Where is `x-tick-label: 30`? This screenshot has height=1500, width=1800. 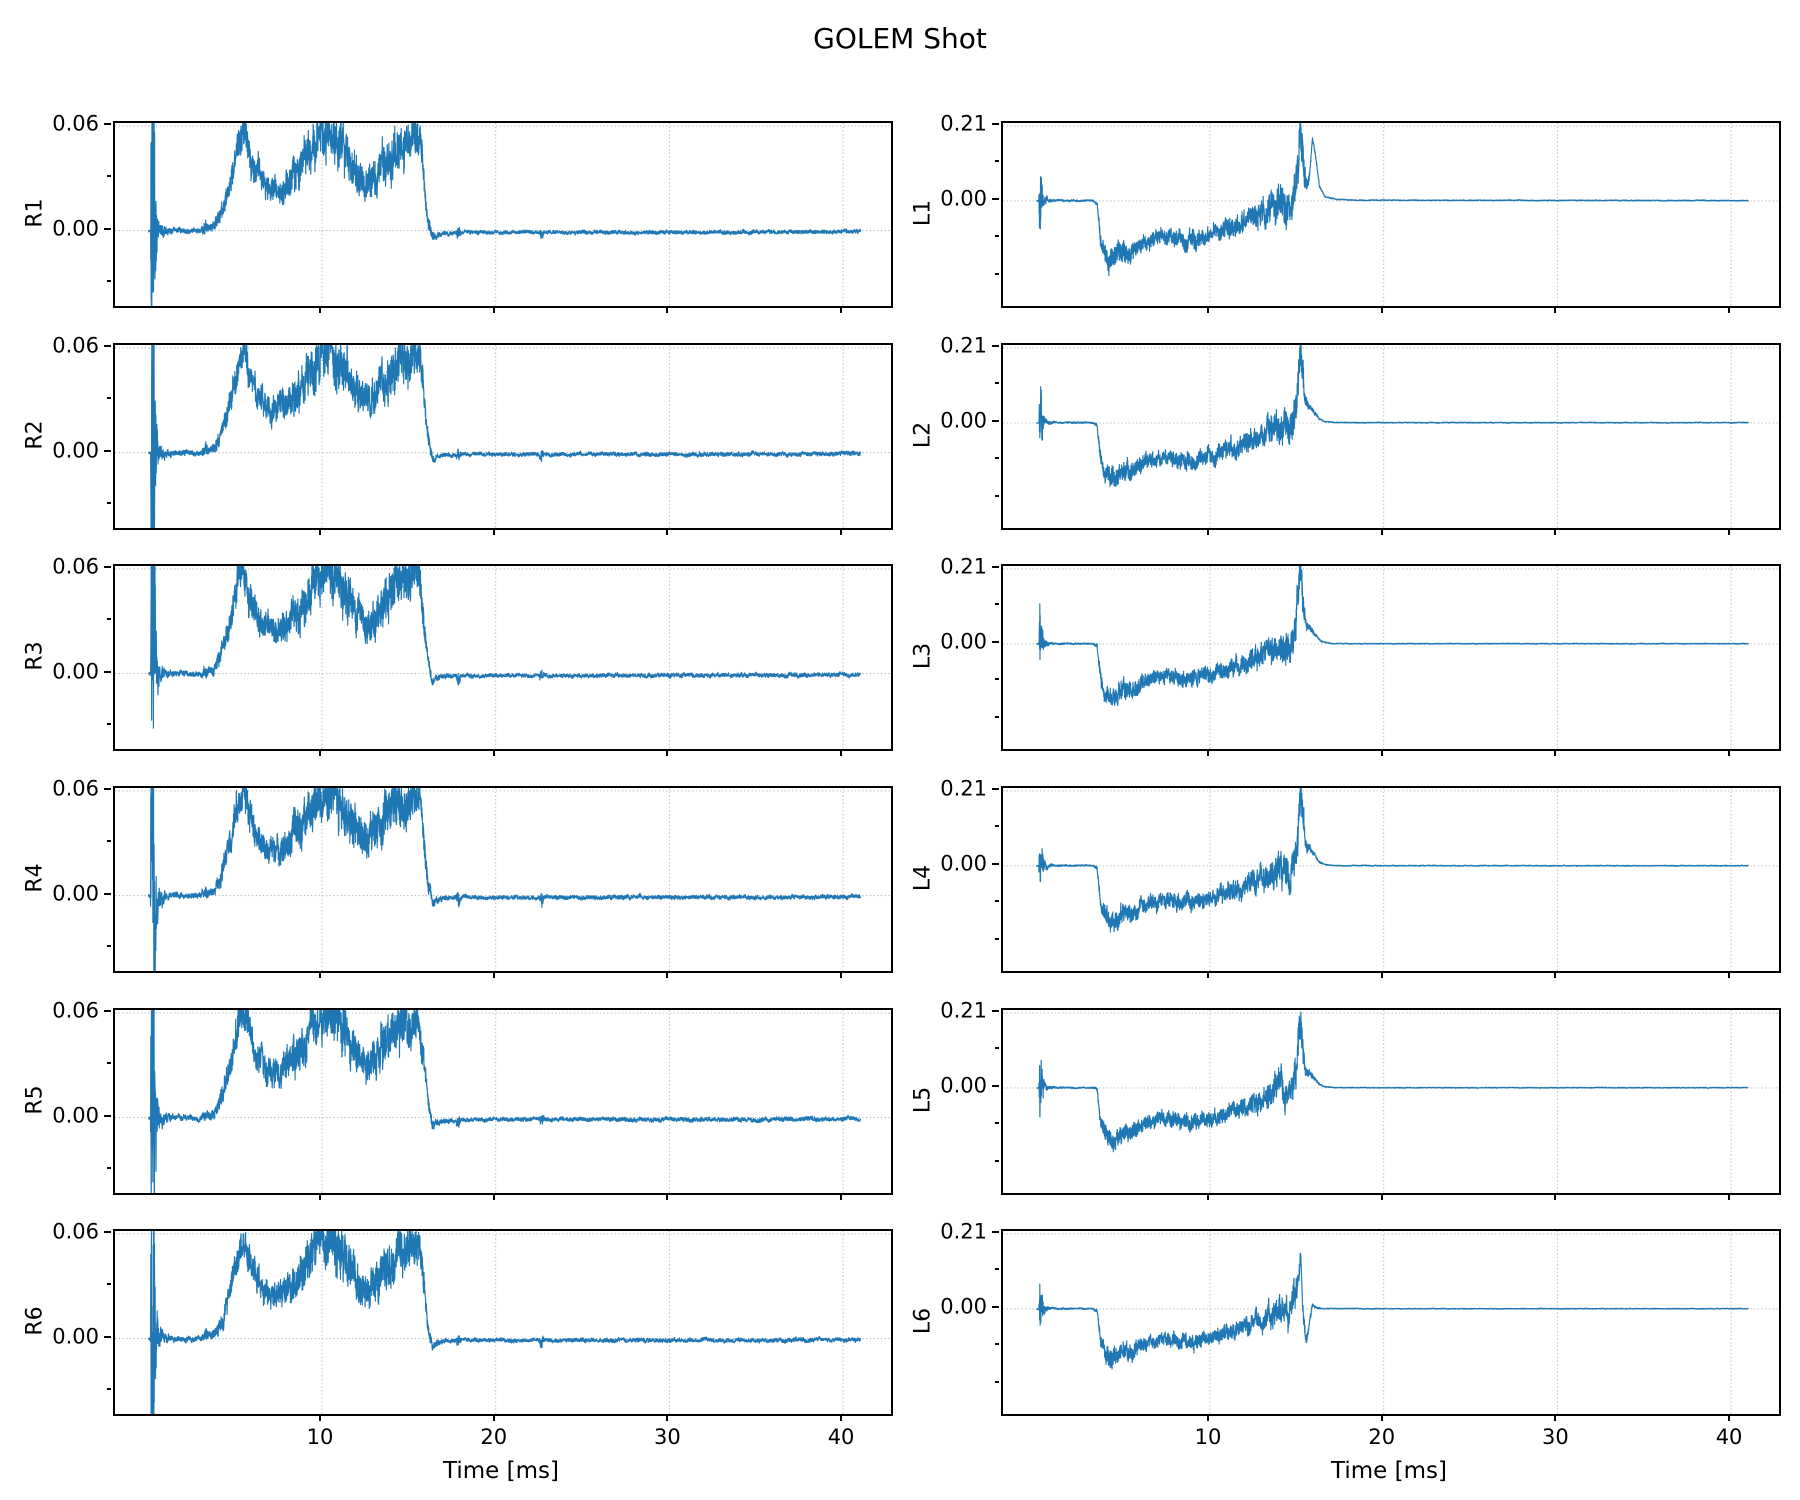 x-tick-label: 30 is located at coordinates (1555, 1437).